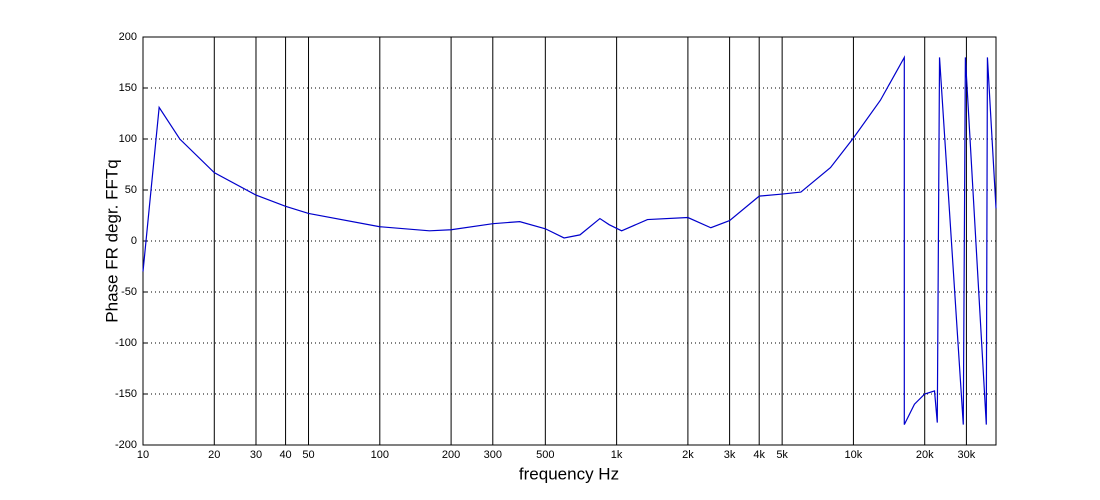  What do you see at coordinates (545, 455) in the screenshot?
I see `x-tick-label: 500` at bounding box center [545, 455].